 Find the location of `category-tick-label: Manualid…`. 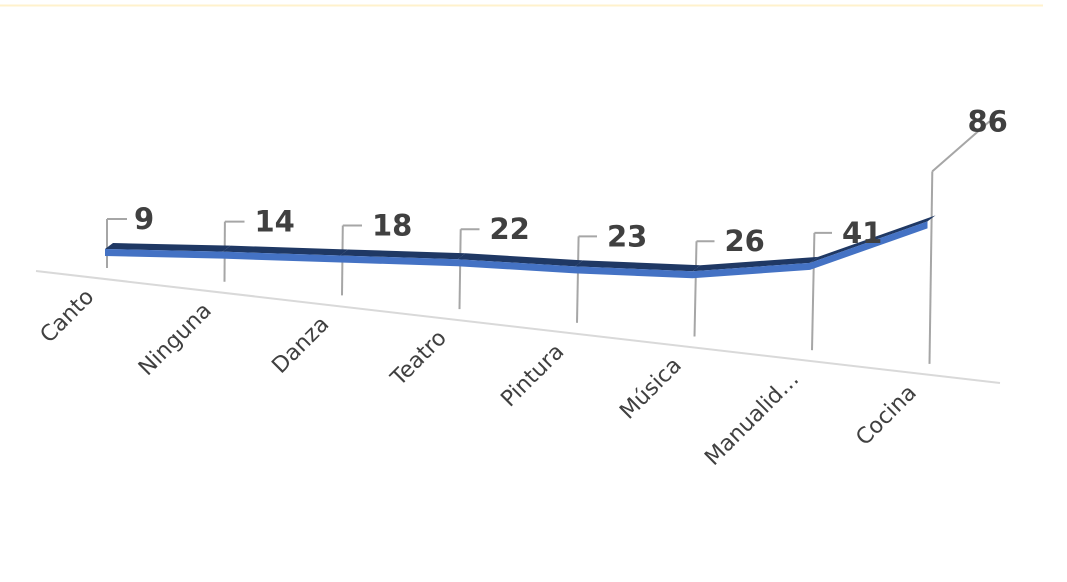

category-tick-label: Manualid… is located at coordinates (752, 419).